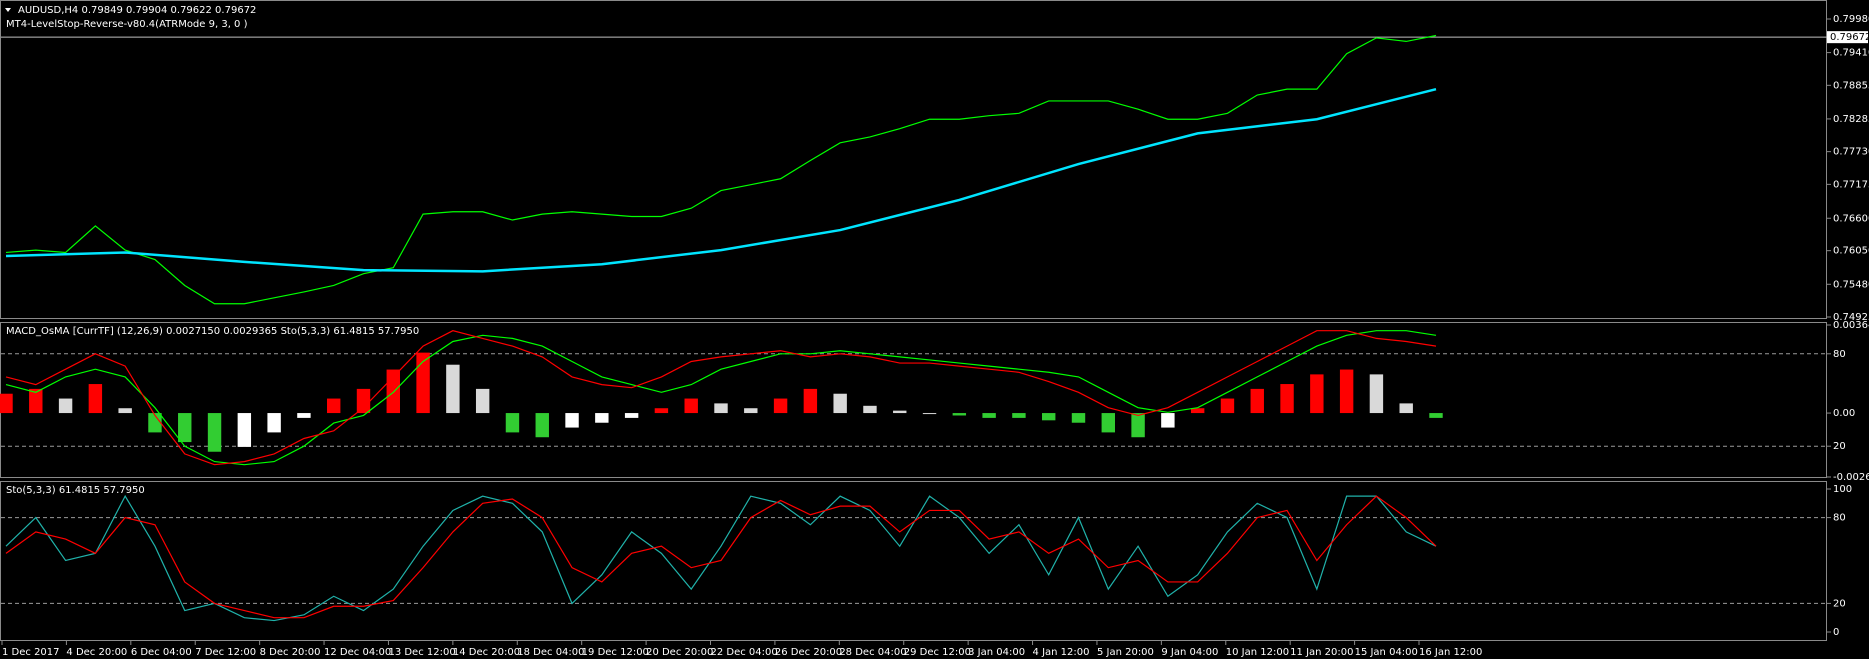  I want to click on axis-label: 0.003643, so click(1851, 325).